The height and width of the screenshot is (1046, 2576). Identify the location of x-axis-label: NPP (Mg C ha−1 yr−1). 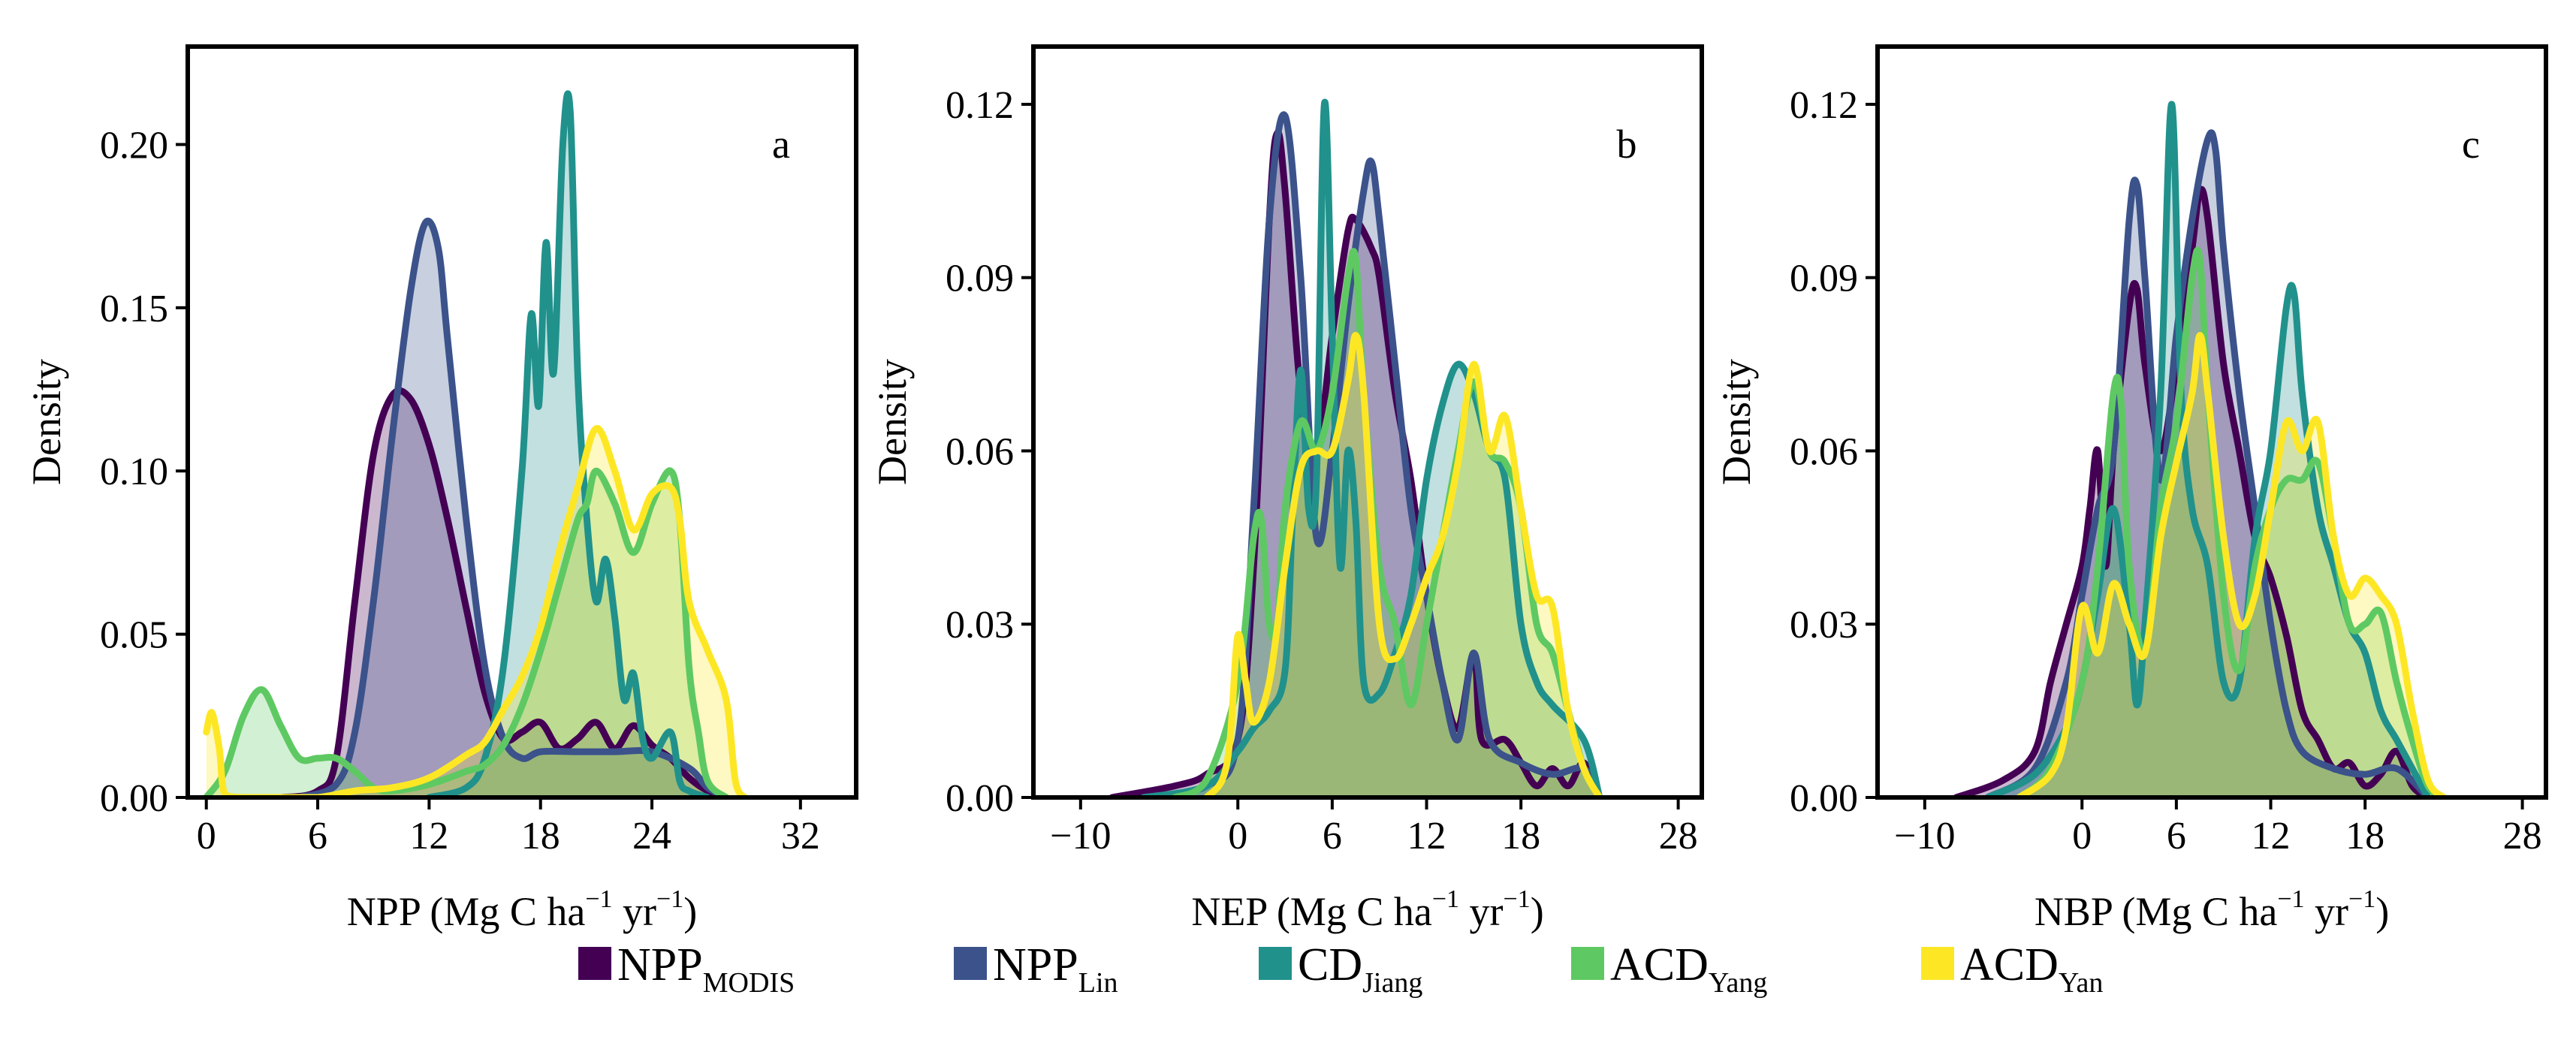
(522, 909).